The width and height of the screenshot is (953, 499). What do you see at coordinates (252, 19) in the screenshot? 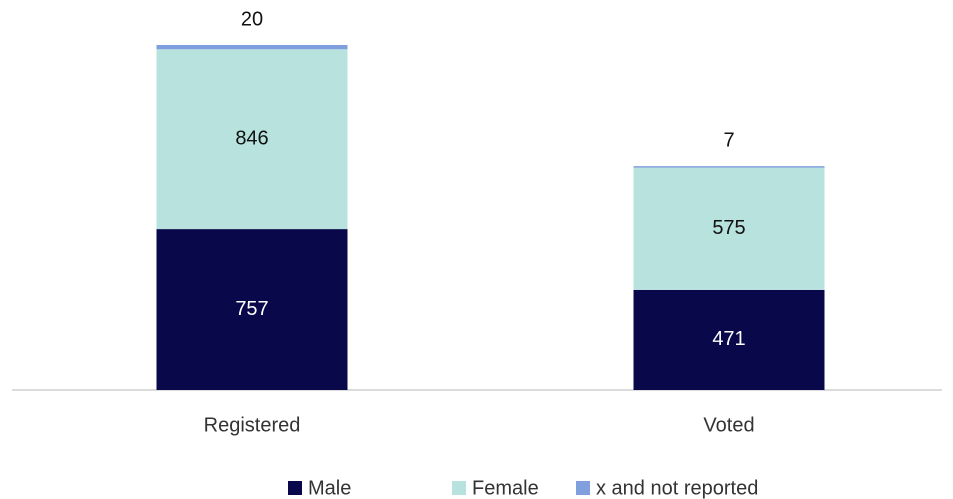
I see `data-label: 20` at bounding box center [252, 19].